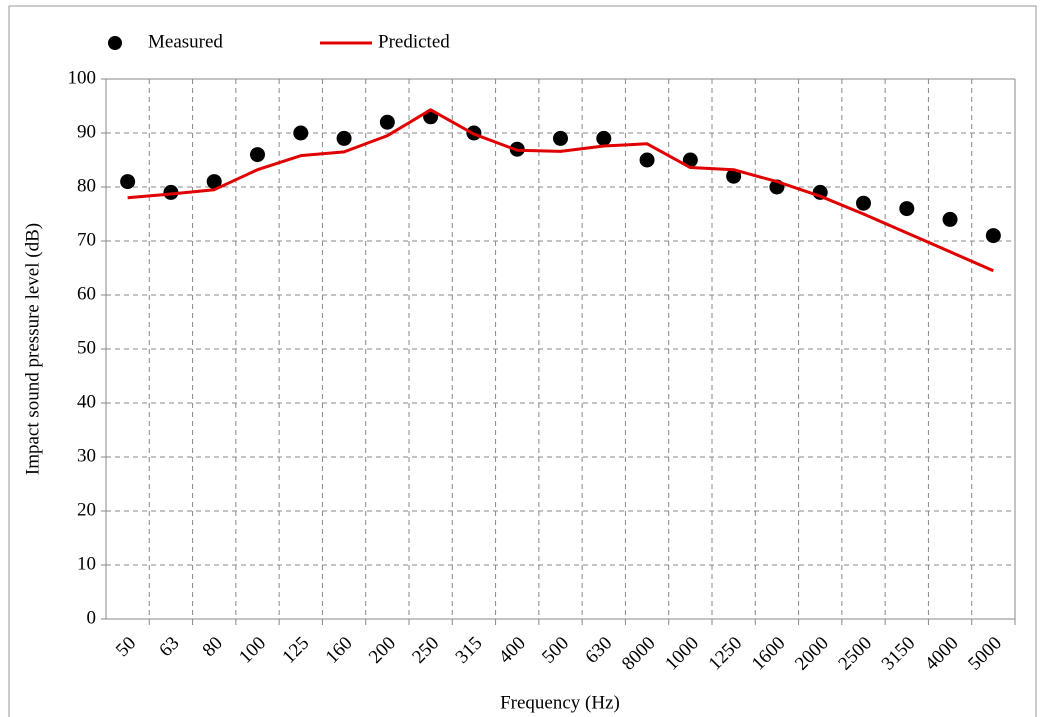 The image size is (1045, 717). I want to click on x-tick-label: 160, so click(339, 650).